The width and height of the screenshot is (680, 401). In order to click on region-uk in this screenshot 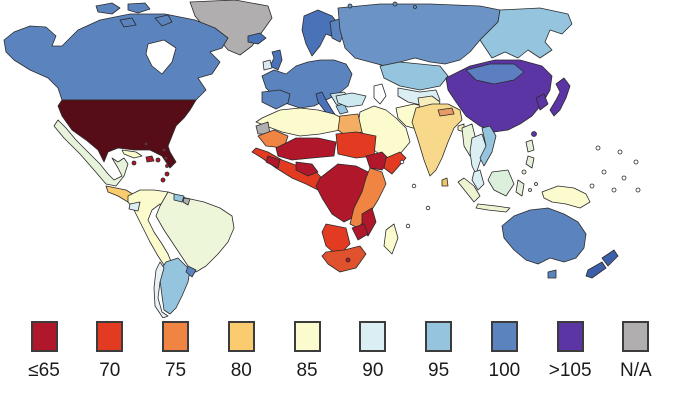, I will do `click(276, 60)`.